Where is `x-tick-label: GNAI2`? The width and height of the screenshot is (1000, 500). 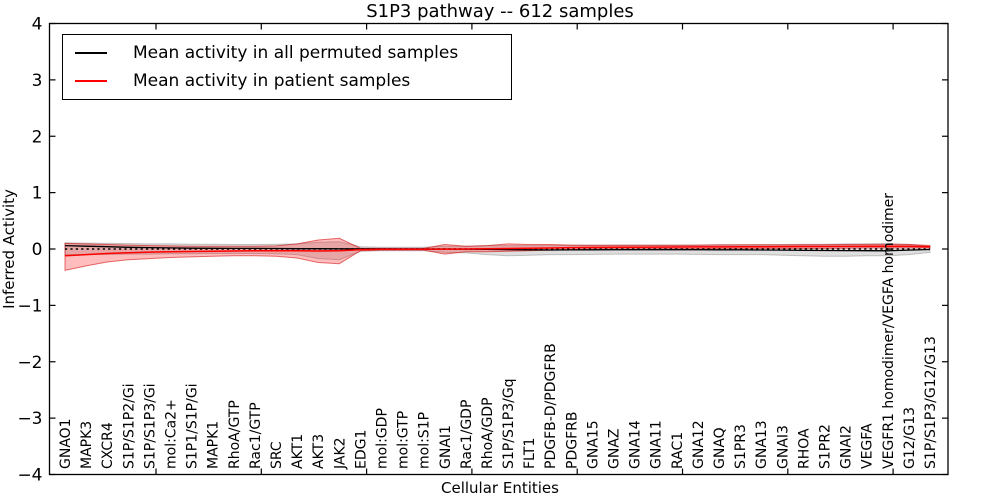 x-tick-label: GNAI2 is located at coordinates (847, 447).